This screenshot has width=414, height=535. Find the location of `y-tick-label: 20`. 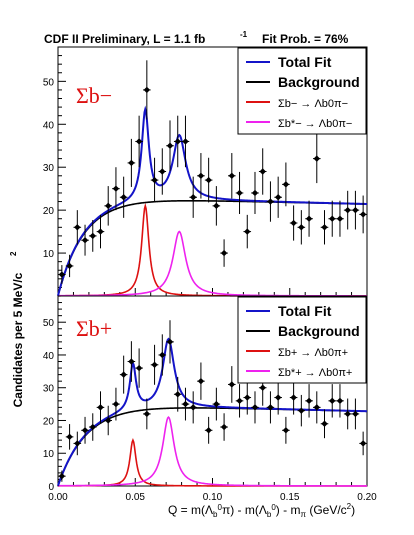

y-tick-label: 20 is located at coordinates (49, 421).